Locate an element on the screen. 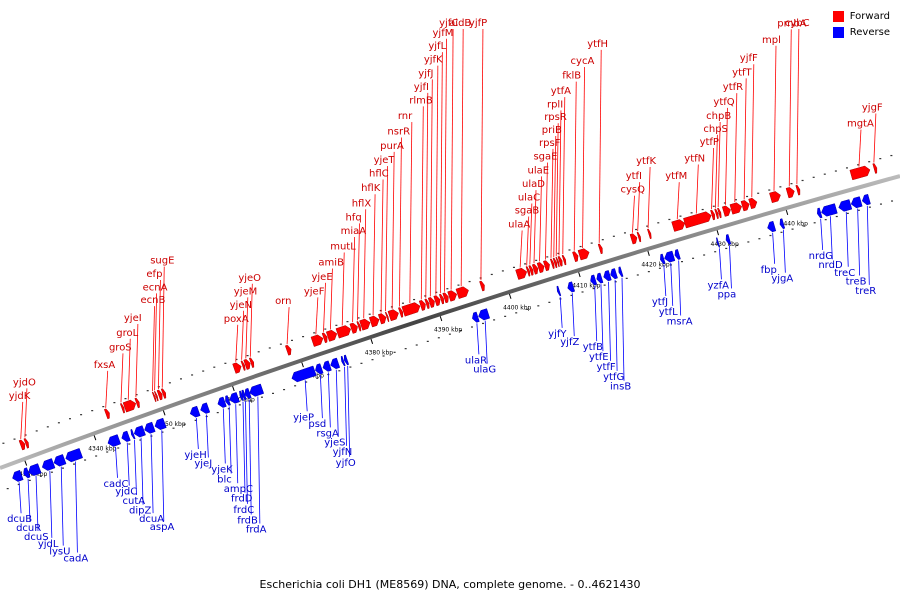 The width and height of the screenshot is (900, 600). gene-label-fxsA: fxsA is located at coordinates (105, 365).